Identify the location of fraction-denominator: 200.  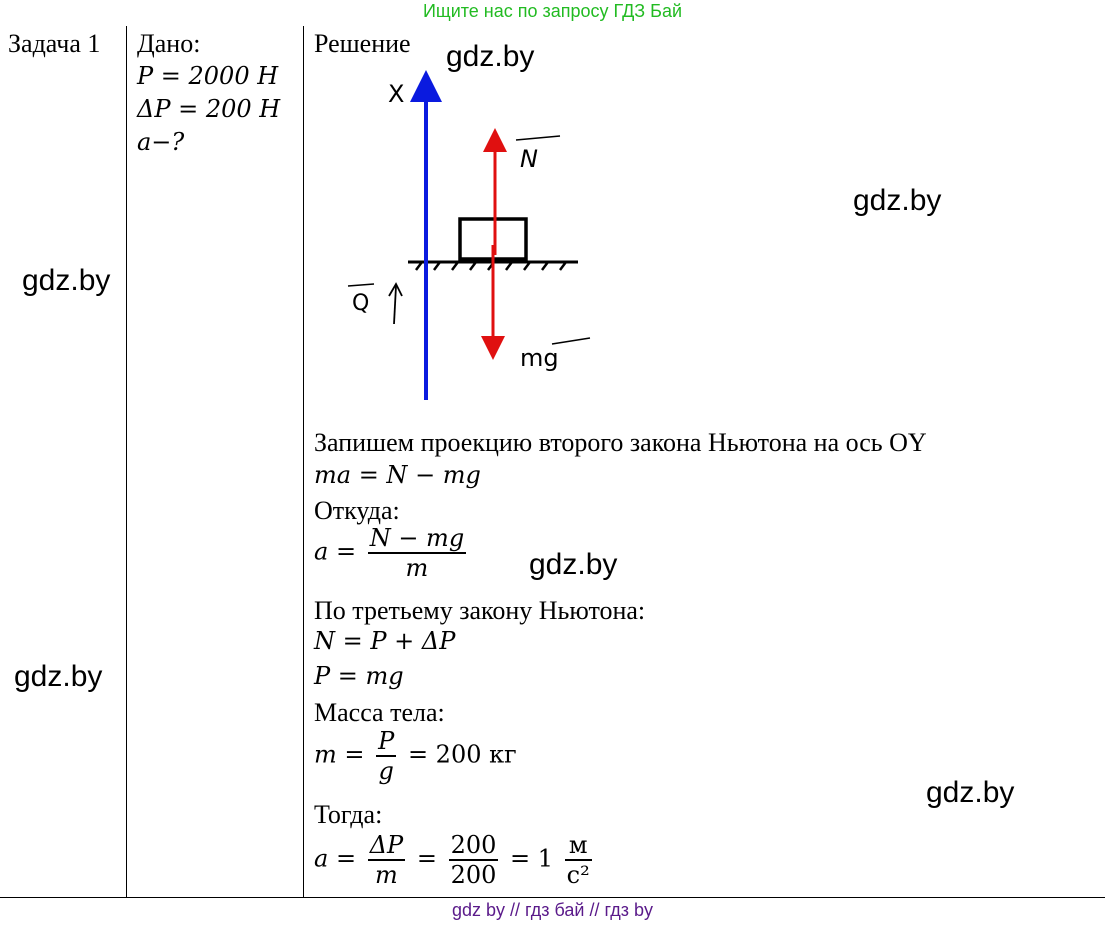
(473, 874).